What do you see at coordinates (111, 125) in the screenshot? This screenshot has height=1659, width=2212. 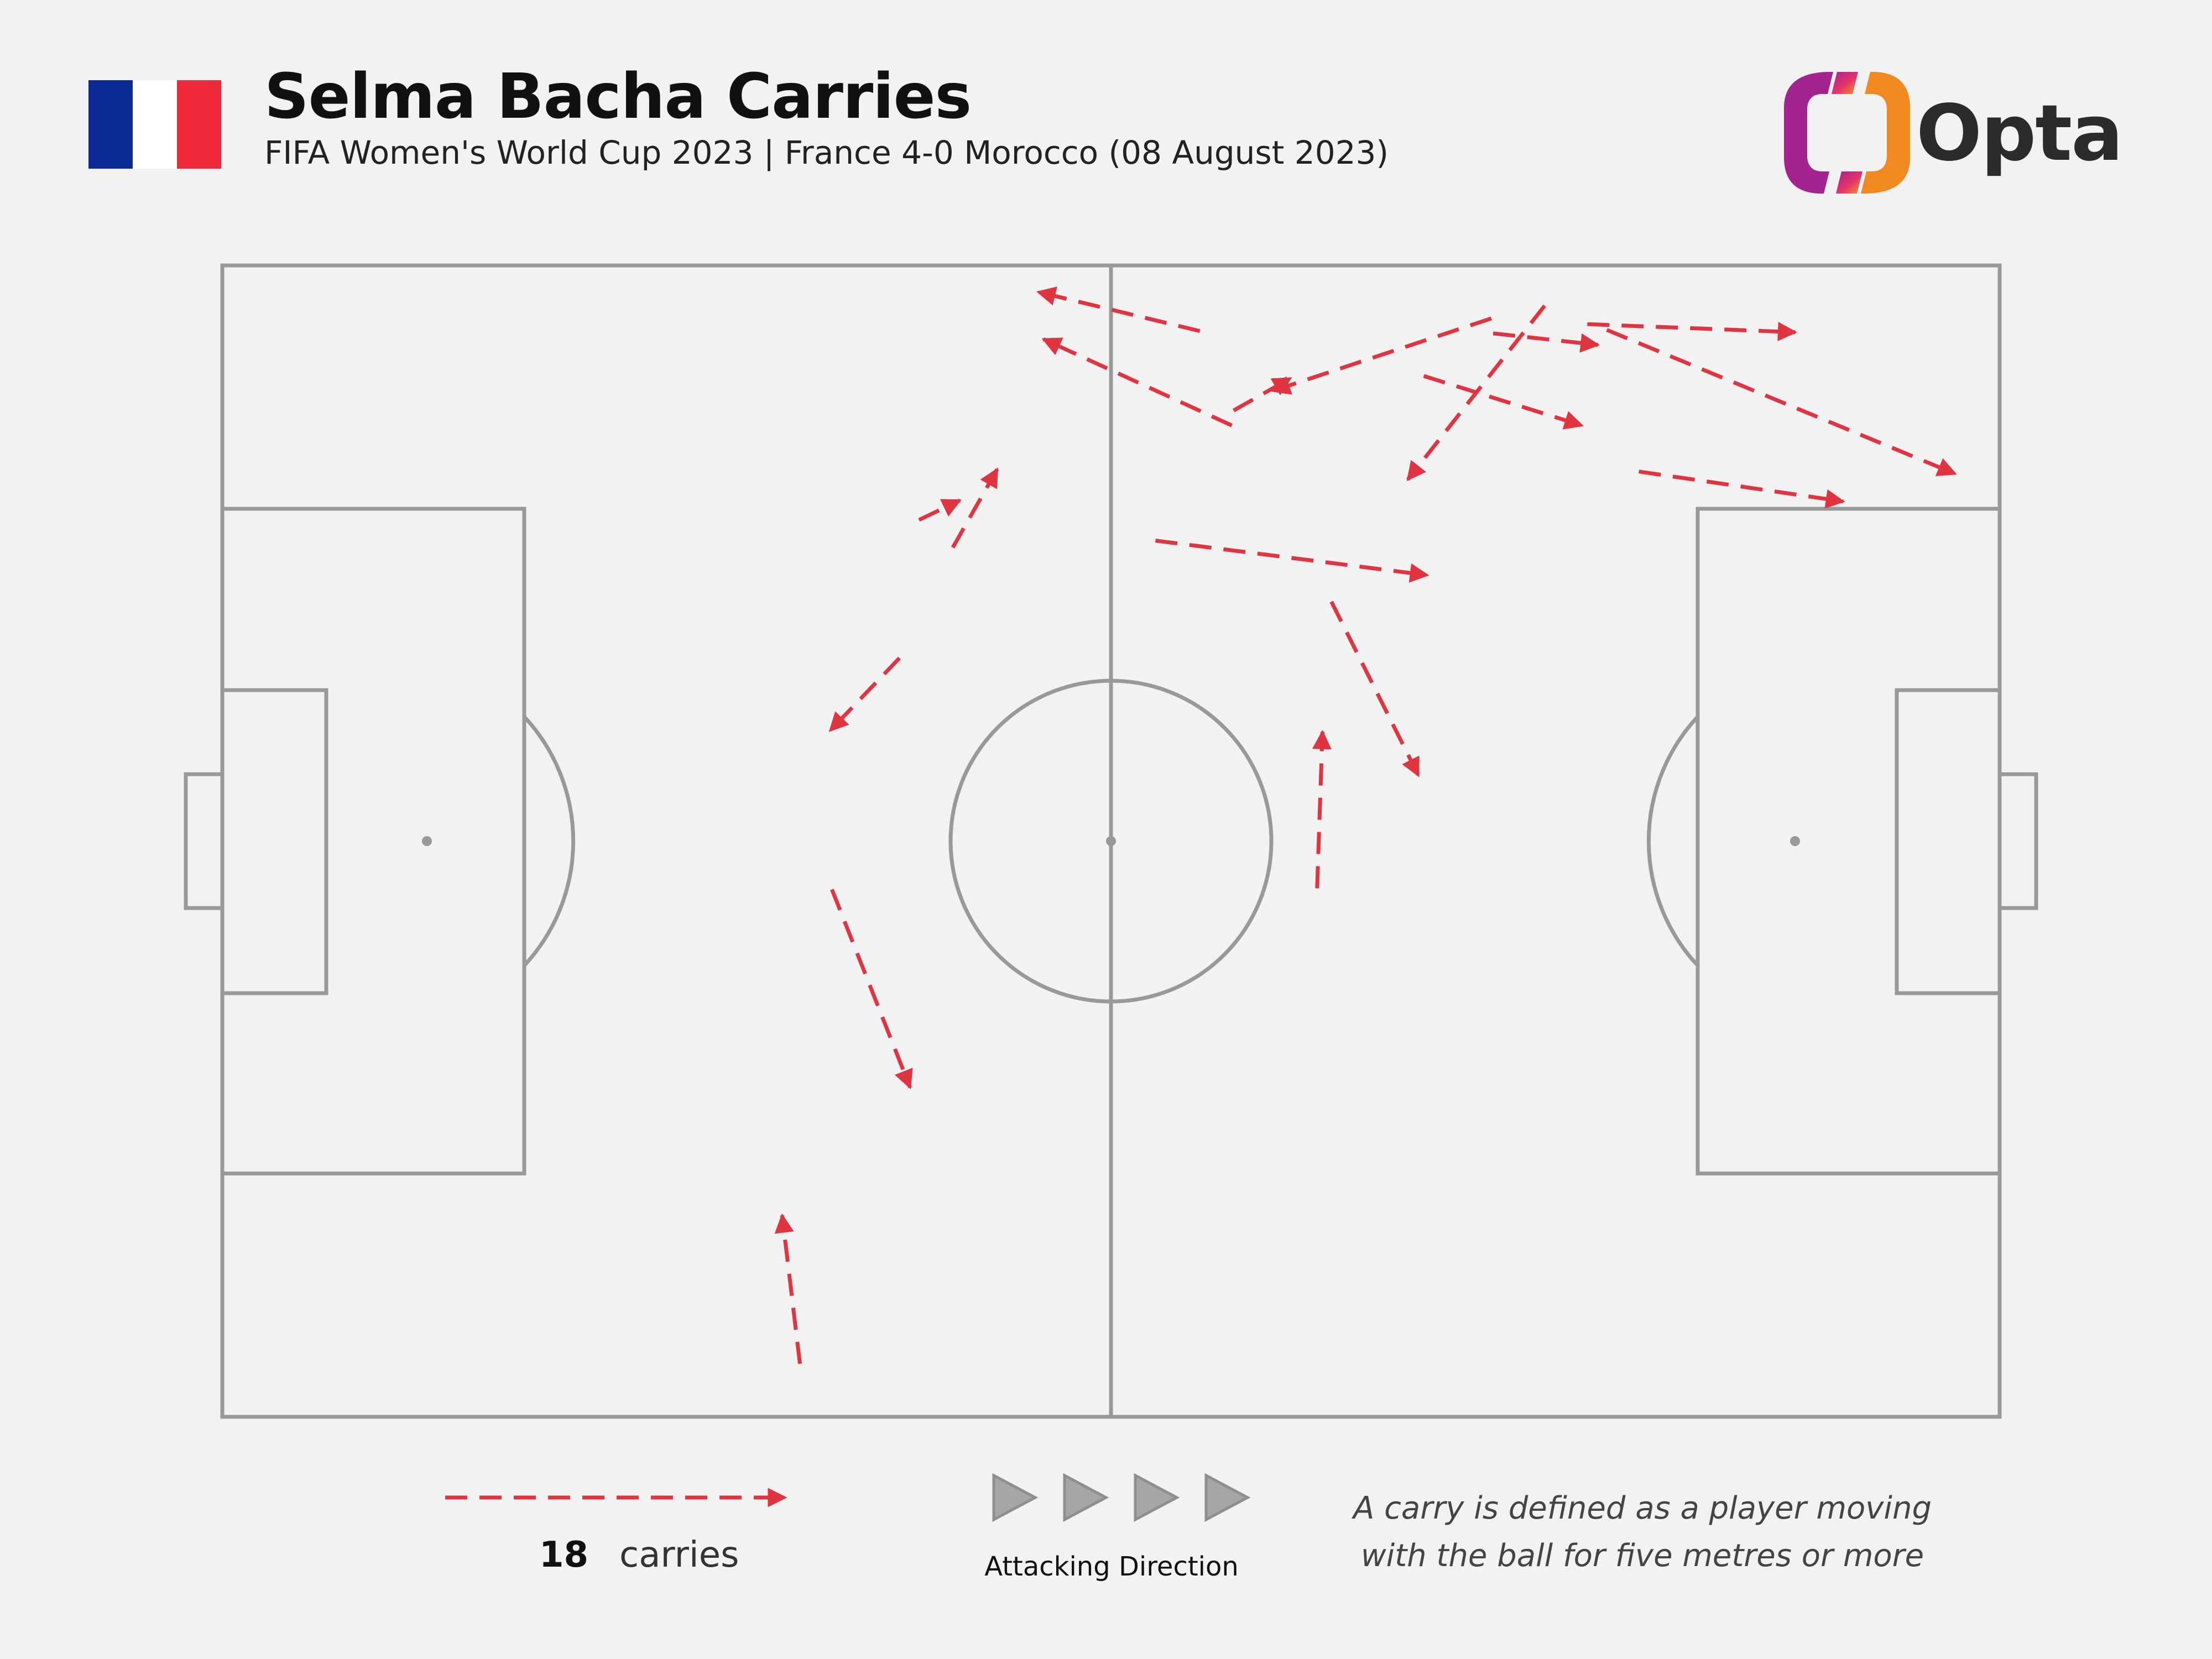 I see `flag-stripe-blue` at bounding box center [111, 125].